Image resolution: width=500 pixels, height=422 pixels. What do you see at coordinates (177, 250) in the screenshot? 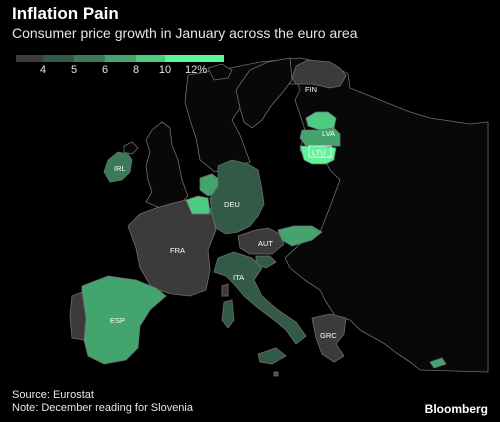
I see `label-fra: FRA` at bounding box center [177, 250].